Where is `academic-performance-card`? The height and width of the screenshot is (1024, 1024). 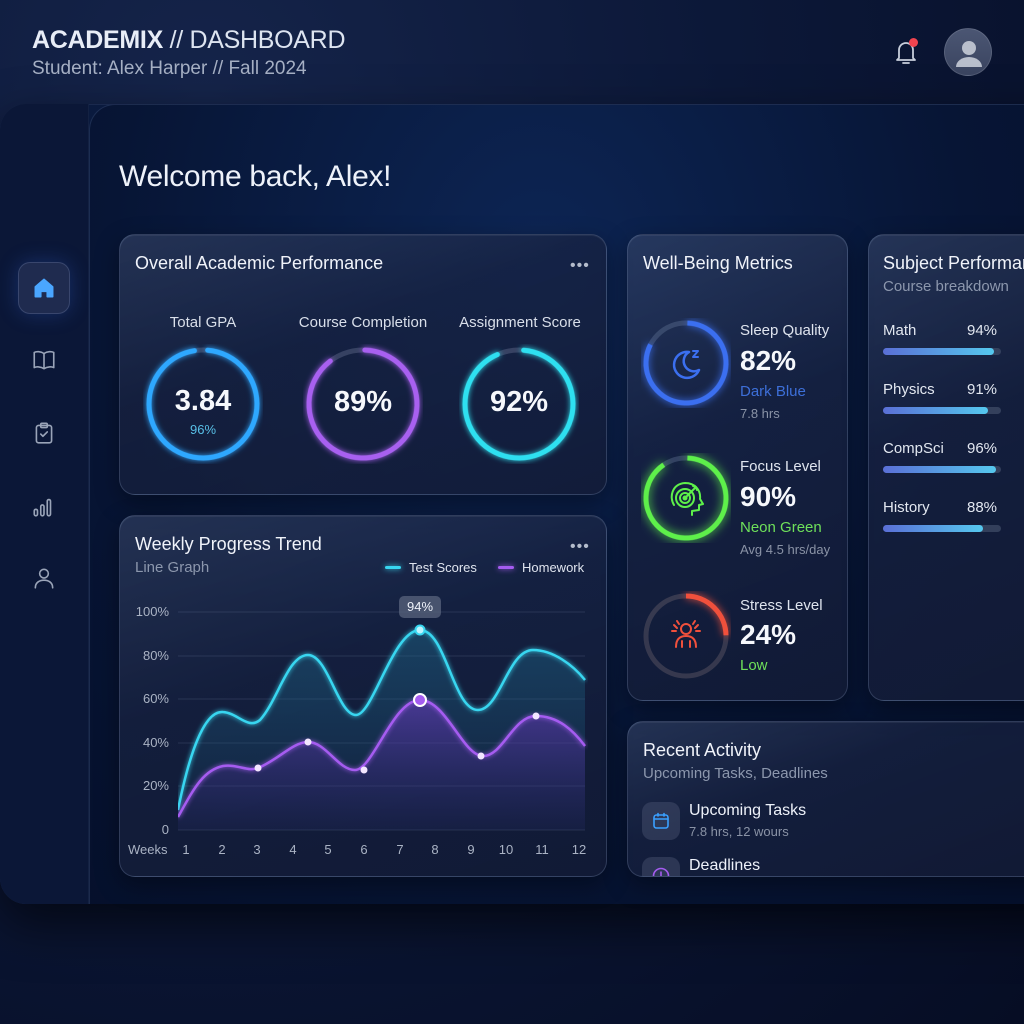 academic-performance-card is located at coordinates (363, 364).